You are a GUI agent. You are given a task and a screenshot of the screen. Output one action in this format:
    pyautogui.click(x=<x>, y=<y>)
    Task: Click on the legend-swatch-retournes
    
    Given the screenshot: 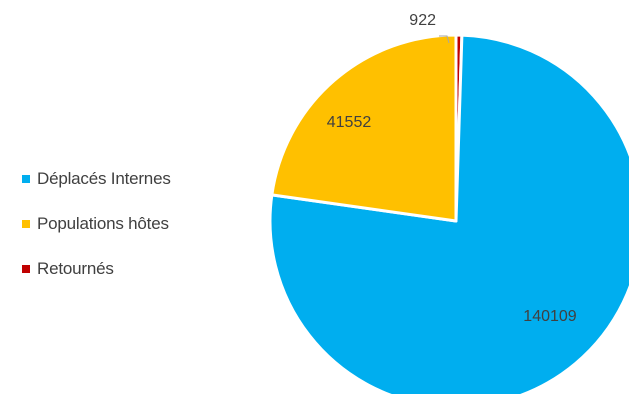 What is the action you would take?
    pyautogui.click(x=26, y=269)
    